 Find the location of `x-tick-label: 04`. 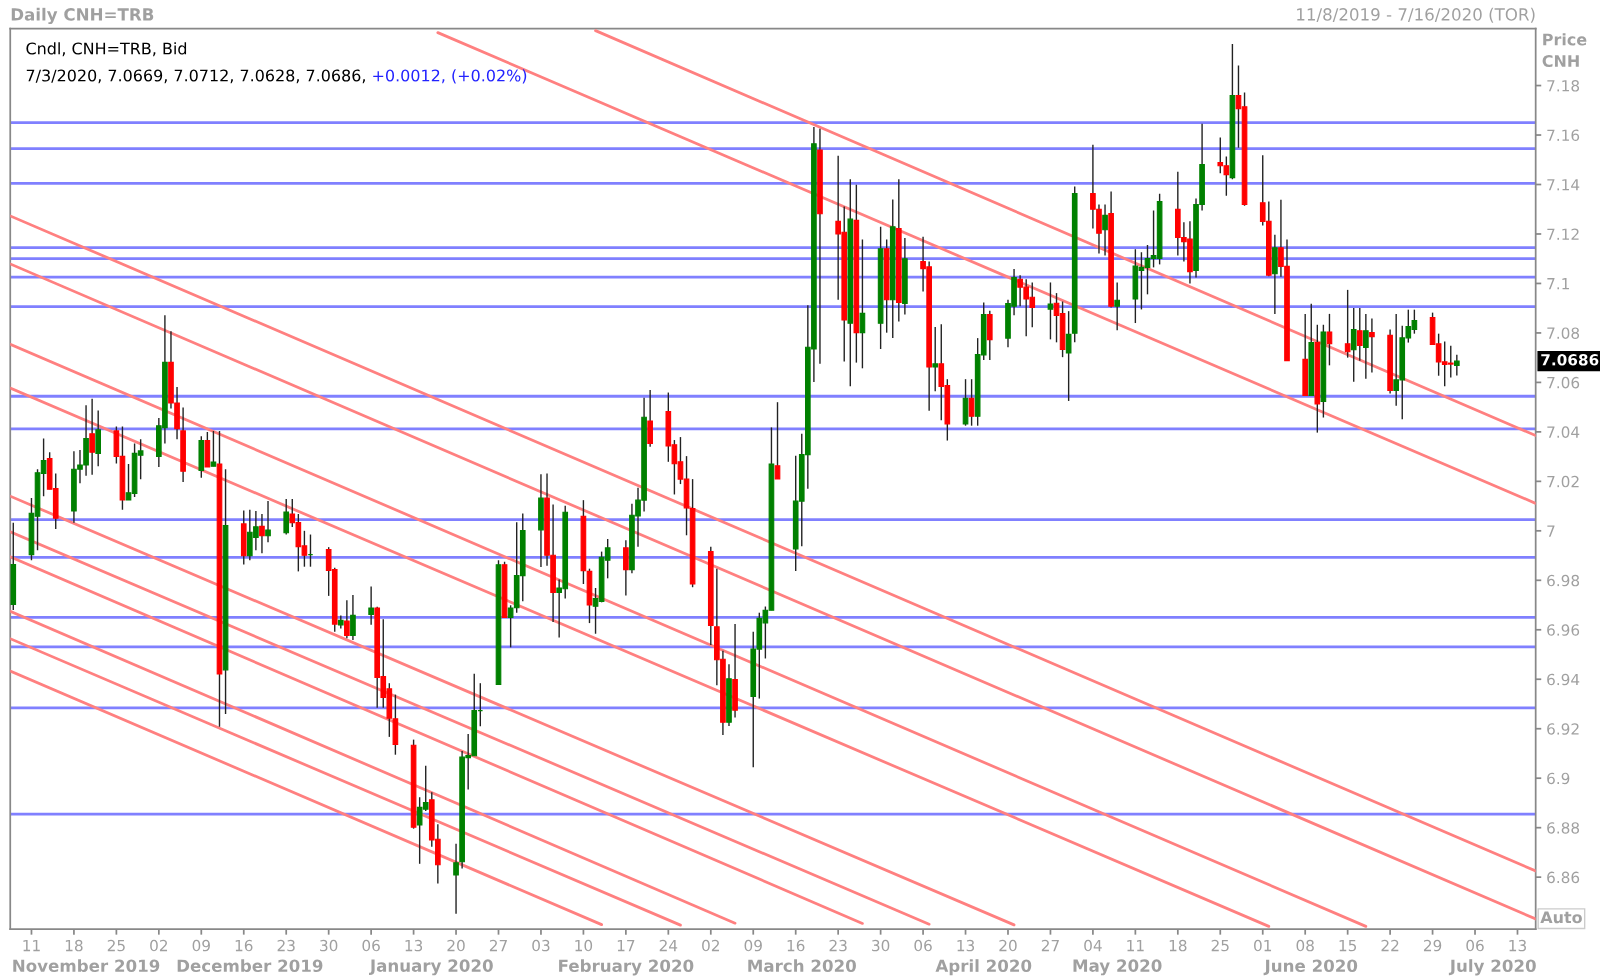

x-tick-label: 04 is located at coordinates (1093, 945).